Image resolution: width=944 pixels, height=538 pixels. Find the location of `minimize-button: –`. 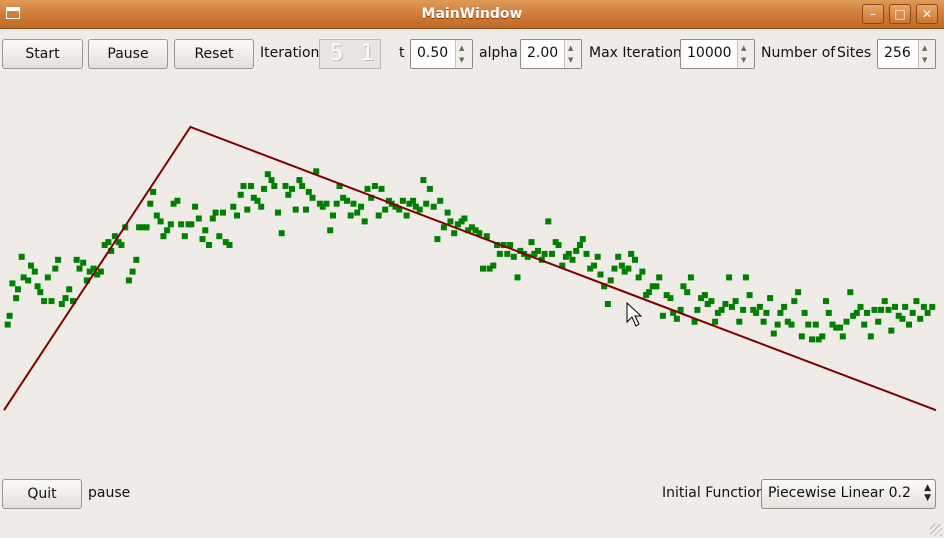

minimize-button: – is located at coordinates (873, 14).